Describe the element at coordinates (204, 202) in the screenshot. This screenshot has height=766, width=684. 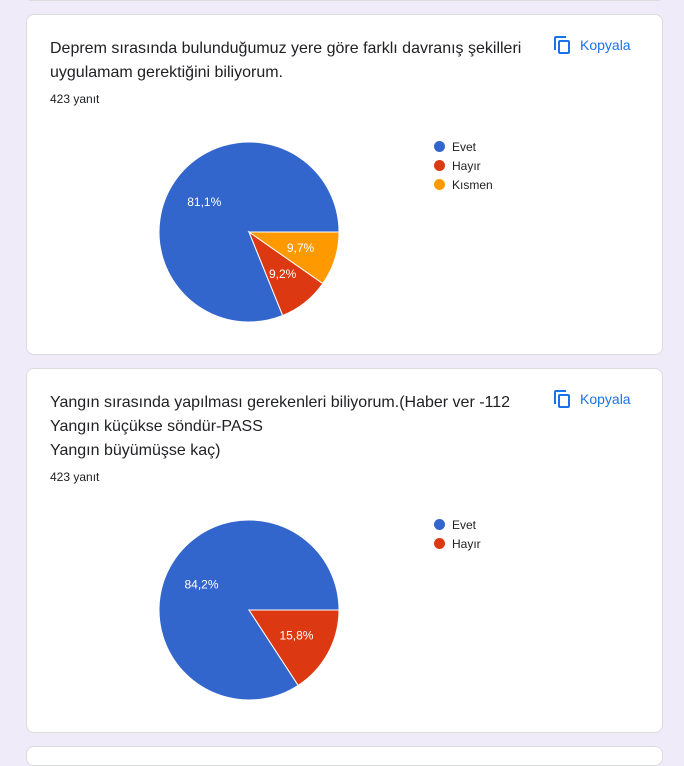
I see `pie-slice-label: 81,1%` at that location.